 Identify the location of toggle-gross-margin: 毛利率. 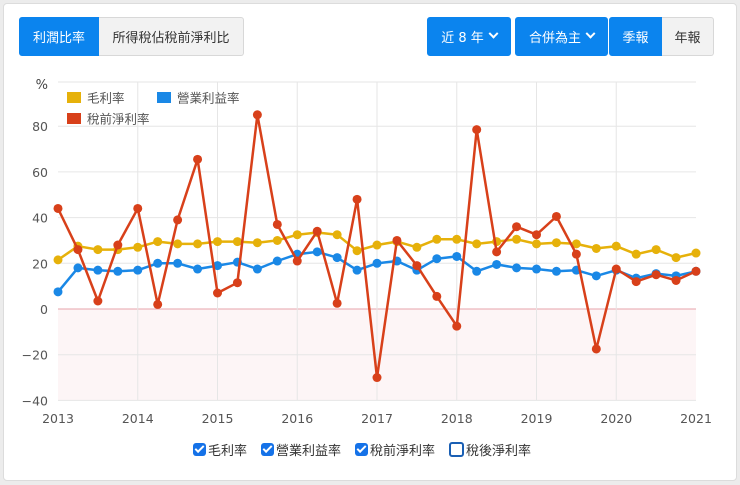
(220, 449).